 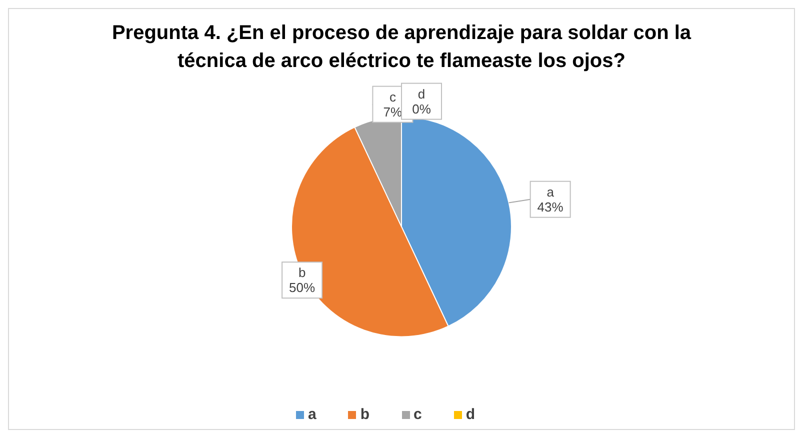 I want to click on text: 0%, so click(x=421, y=108).